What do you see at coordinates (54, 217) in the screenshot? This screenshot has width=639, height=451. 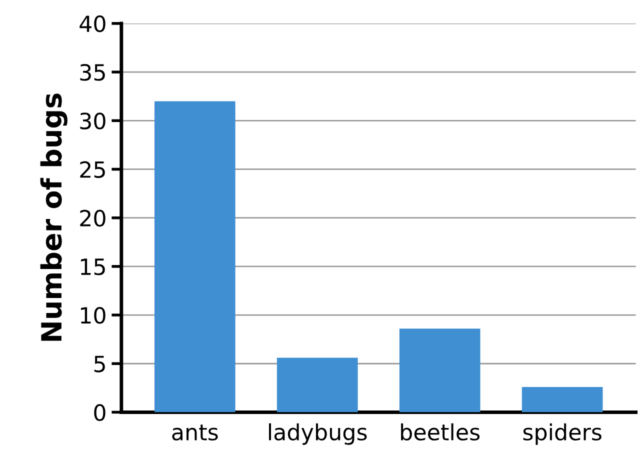 I see `y-axis-title: Number of bugs` at bounding box center [54, 217].